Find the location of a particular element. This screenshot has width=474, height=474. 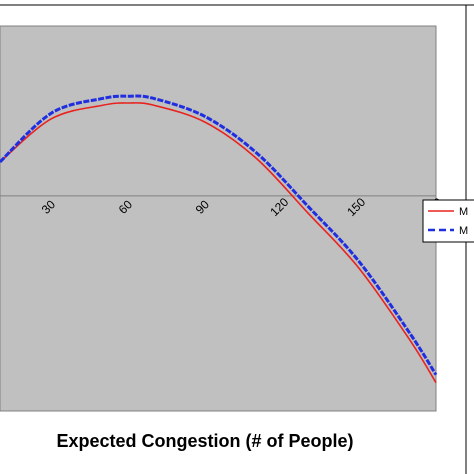

legend-box is located at coordinates (448, 221).